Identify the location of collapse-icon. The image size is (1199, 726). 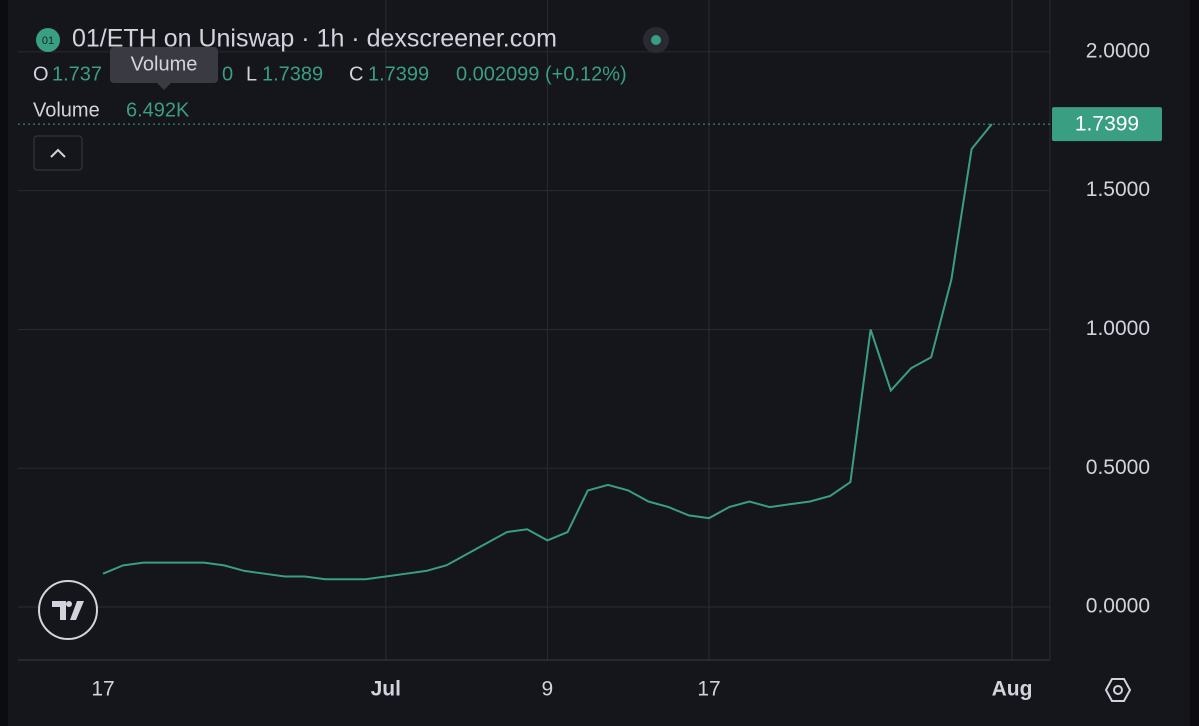
(58, 153).